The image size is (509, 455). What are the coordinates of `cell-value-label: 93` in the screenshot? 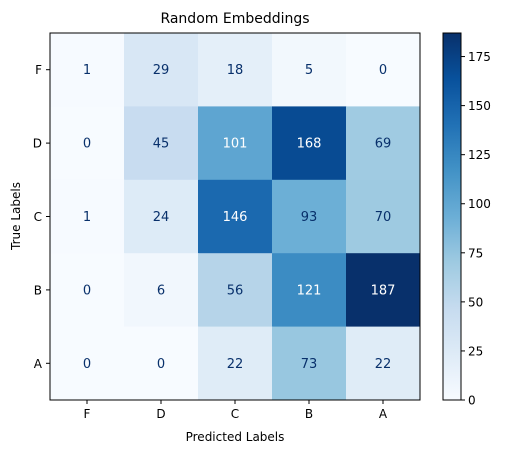 It's located at (309, 217).